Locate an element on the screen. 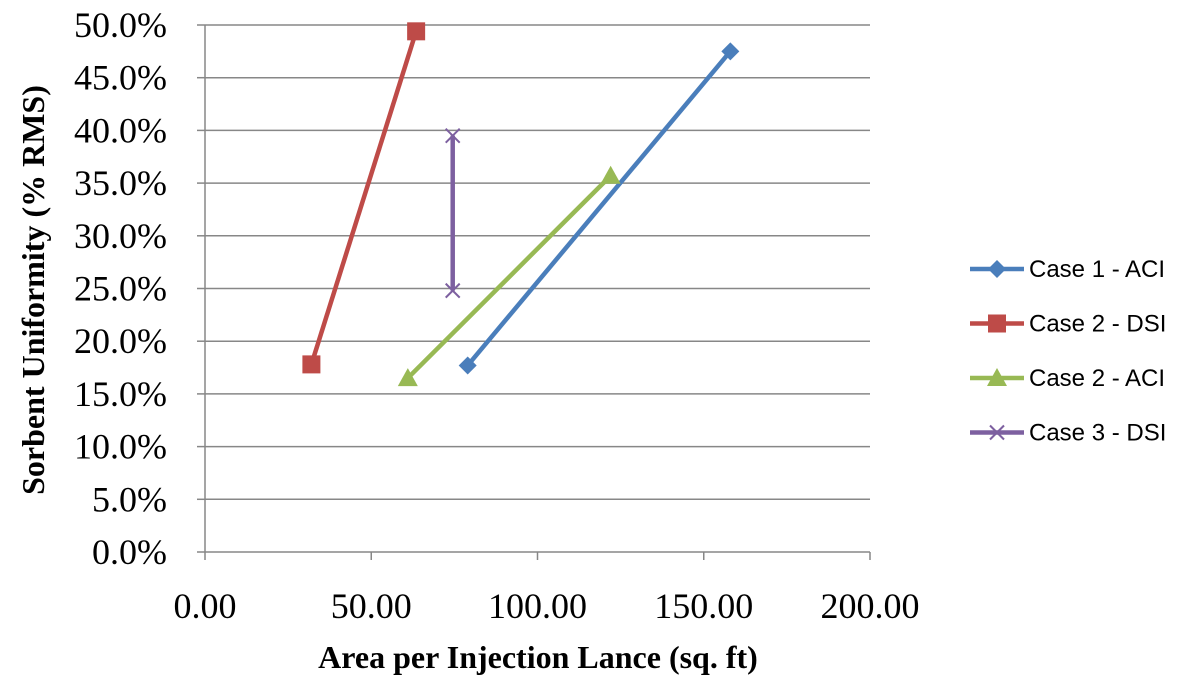 The height and width of the screenshot is (675, 1182). legend-label: Case 2 - ACI is located at coordinates (1097, 378).